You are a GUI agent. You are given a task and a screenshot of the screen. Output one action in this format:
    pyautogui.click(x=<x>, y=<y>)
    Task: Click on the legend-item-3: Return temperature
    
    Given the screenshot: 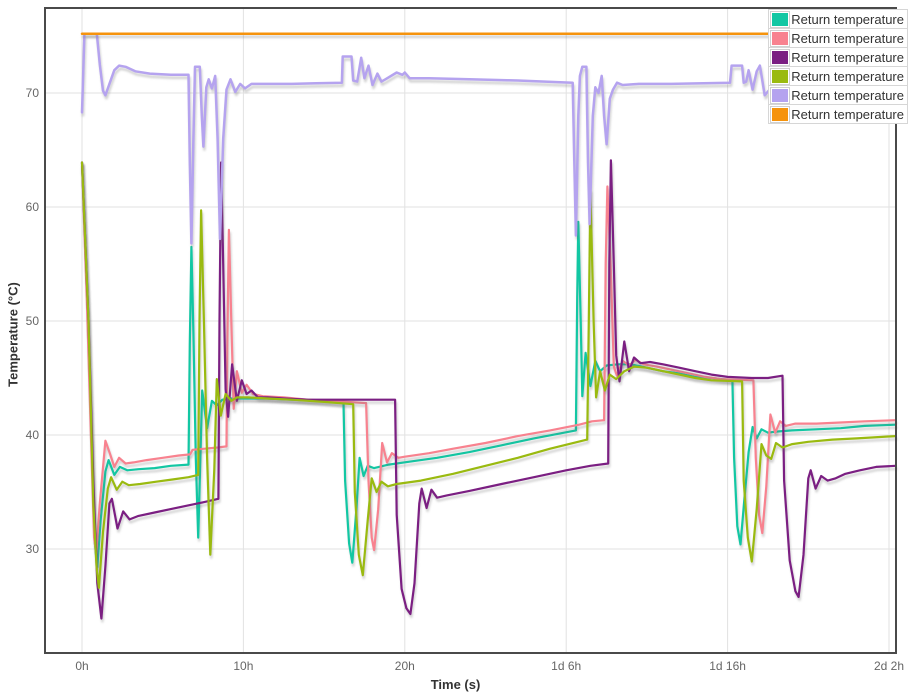 What is the action you would take?
    pyautogui.click(x=838, y=57)
    